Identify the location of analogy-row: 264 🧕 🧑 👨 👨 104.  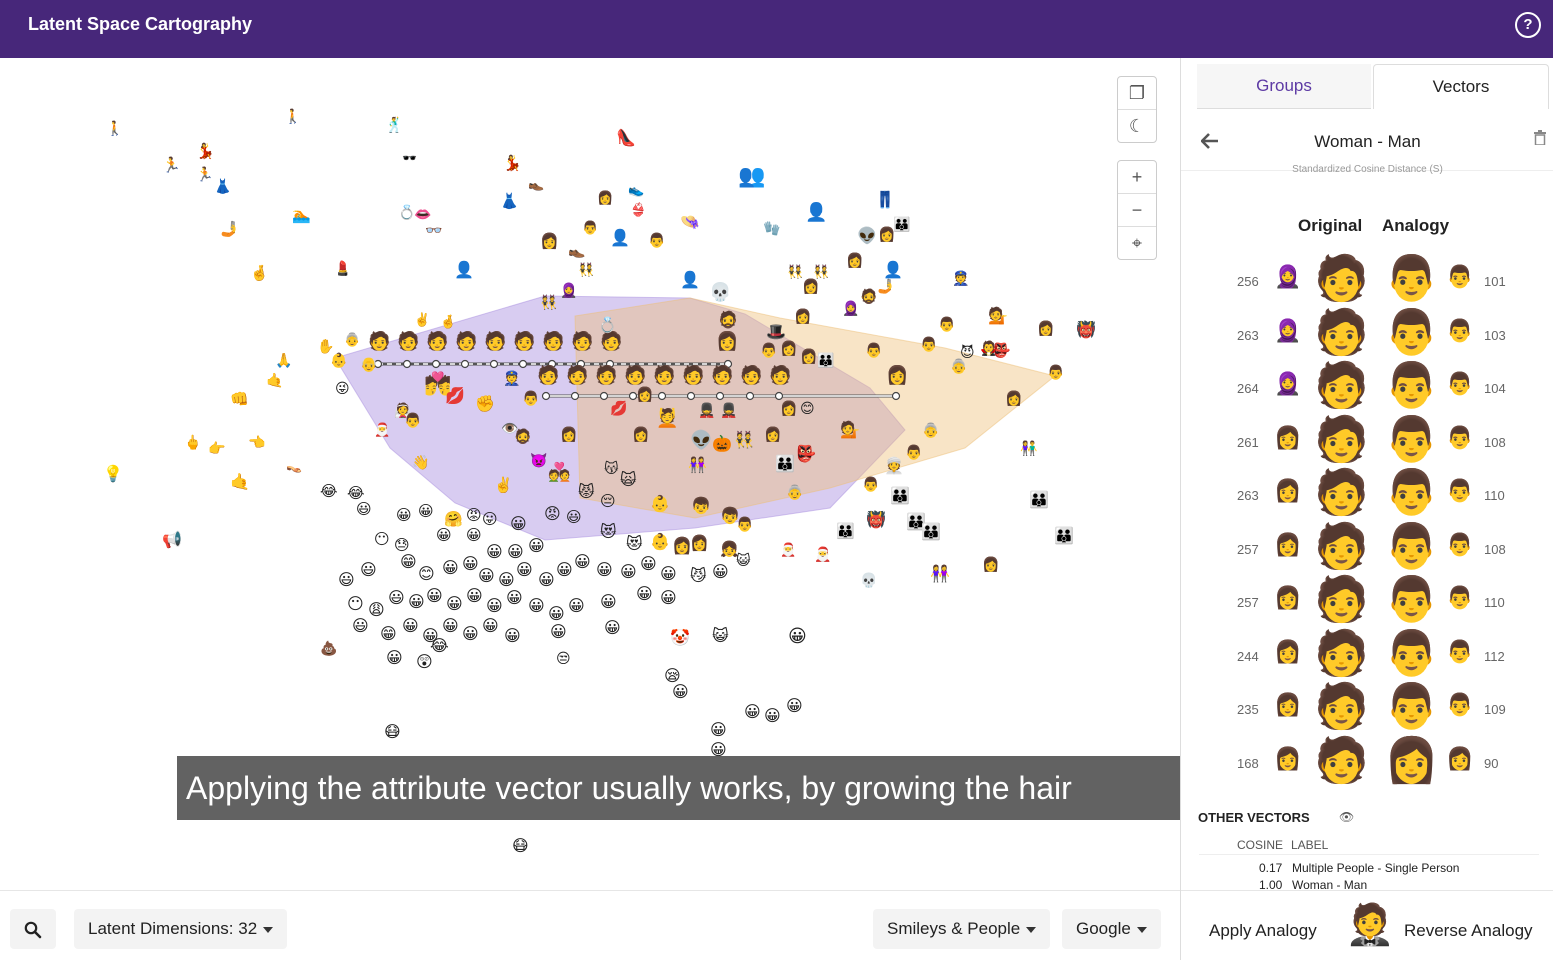
(1367, 389).